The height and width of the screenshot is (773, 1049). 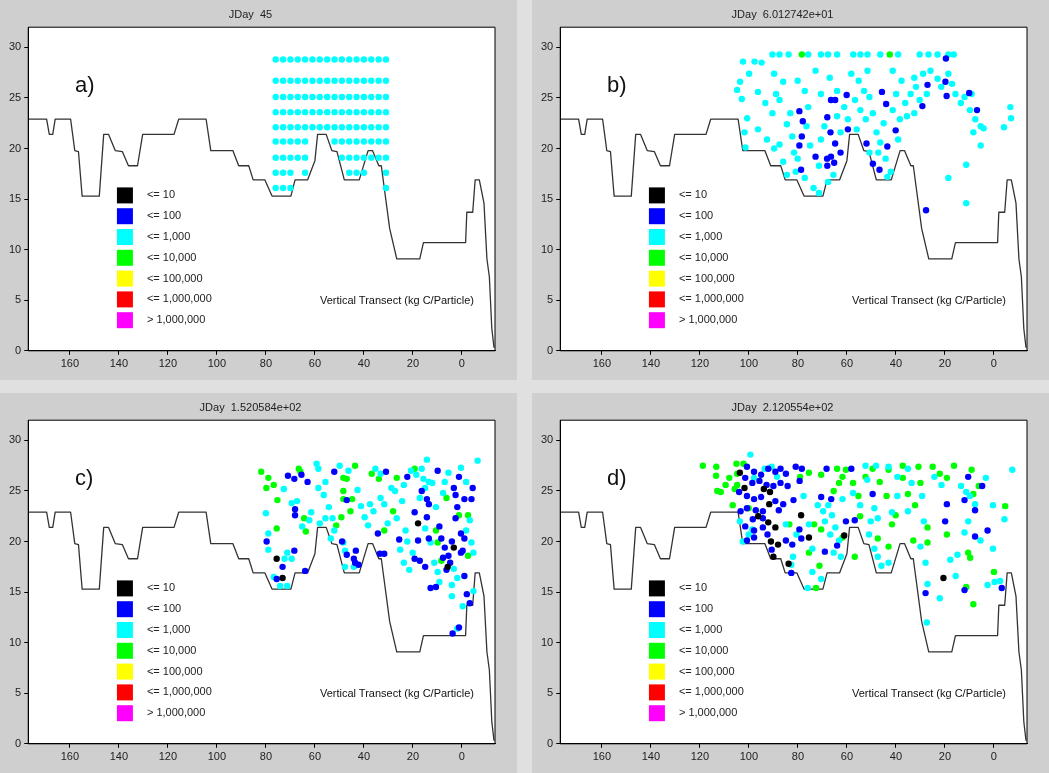 I want to click on annotation: a), so click(x=84, y=84).